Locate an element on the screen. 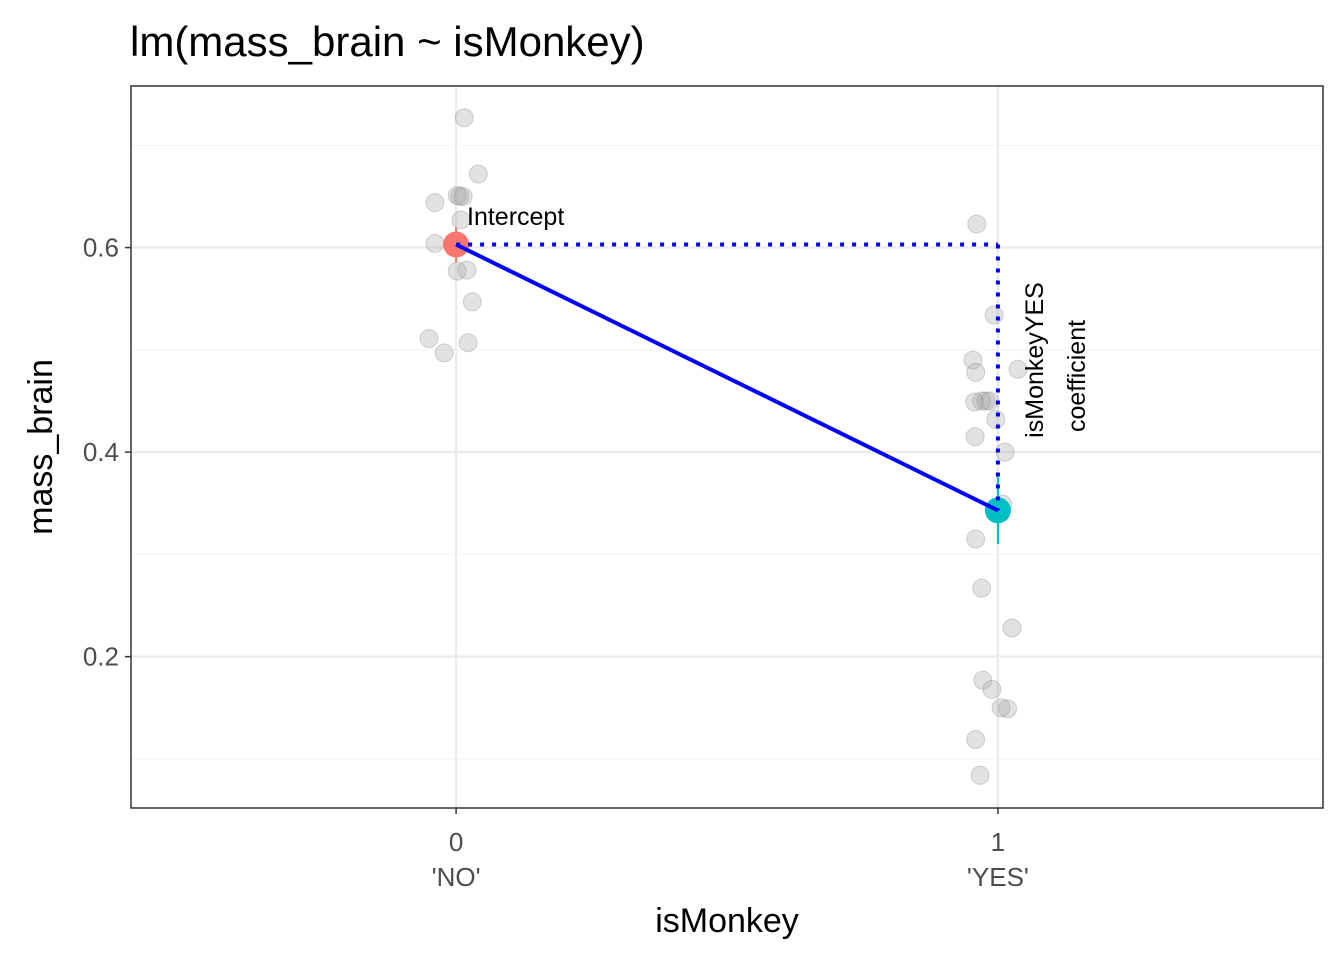 The image size is (1344, 965). x-tick-label: 1 is located at coordinates (998, 842).